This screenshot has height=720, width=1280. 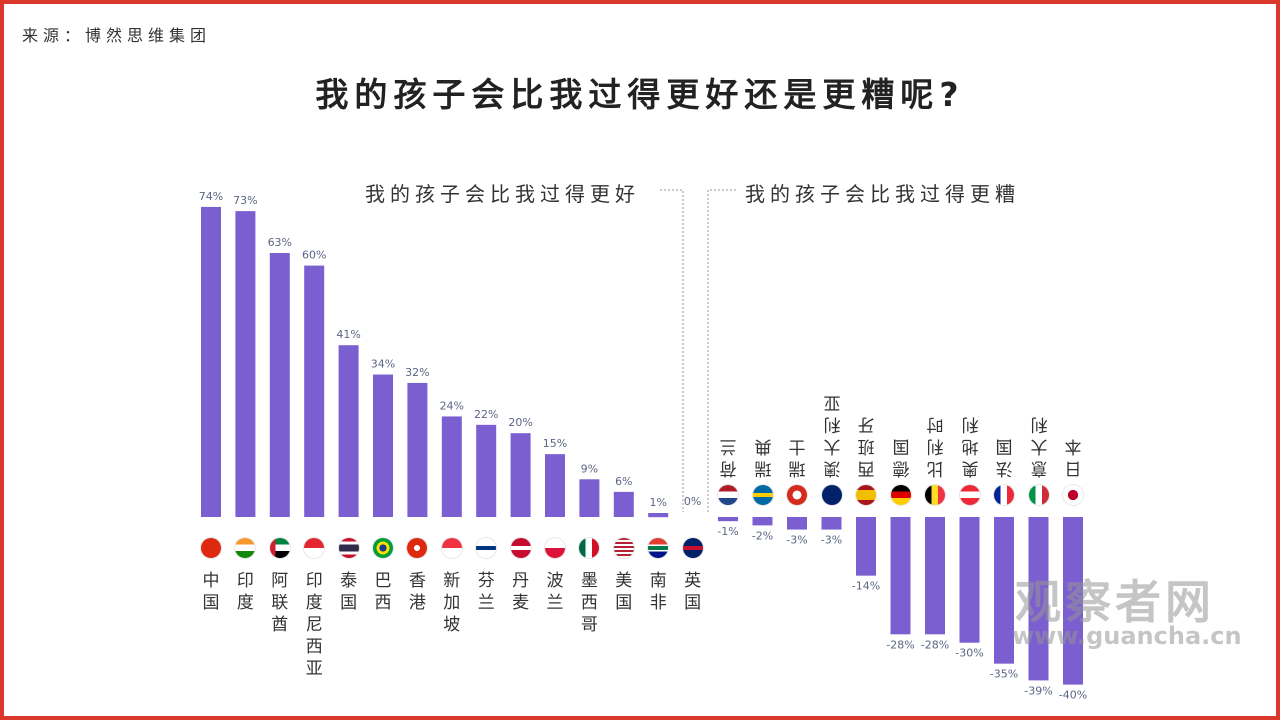 What do you see at coordinates (1073, 601) in the screenshot?
I see `bar-jp` at bounding box center [1073, 601].